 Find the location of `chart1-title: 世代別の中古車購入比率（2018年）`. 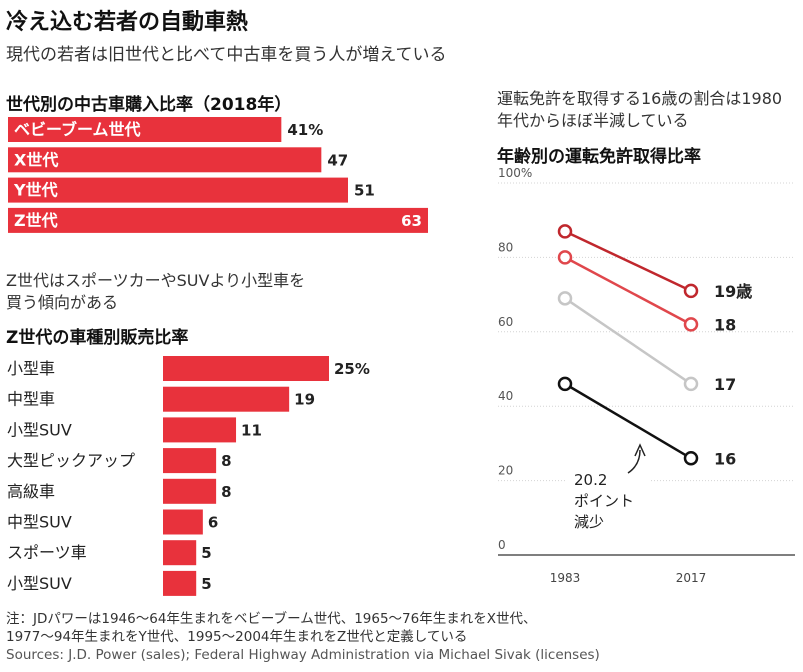

chart1-title: 世代別の中古車購入比率（2018年） is located at coordinates (149, 105).